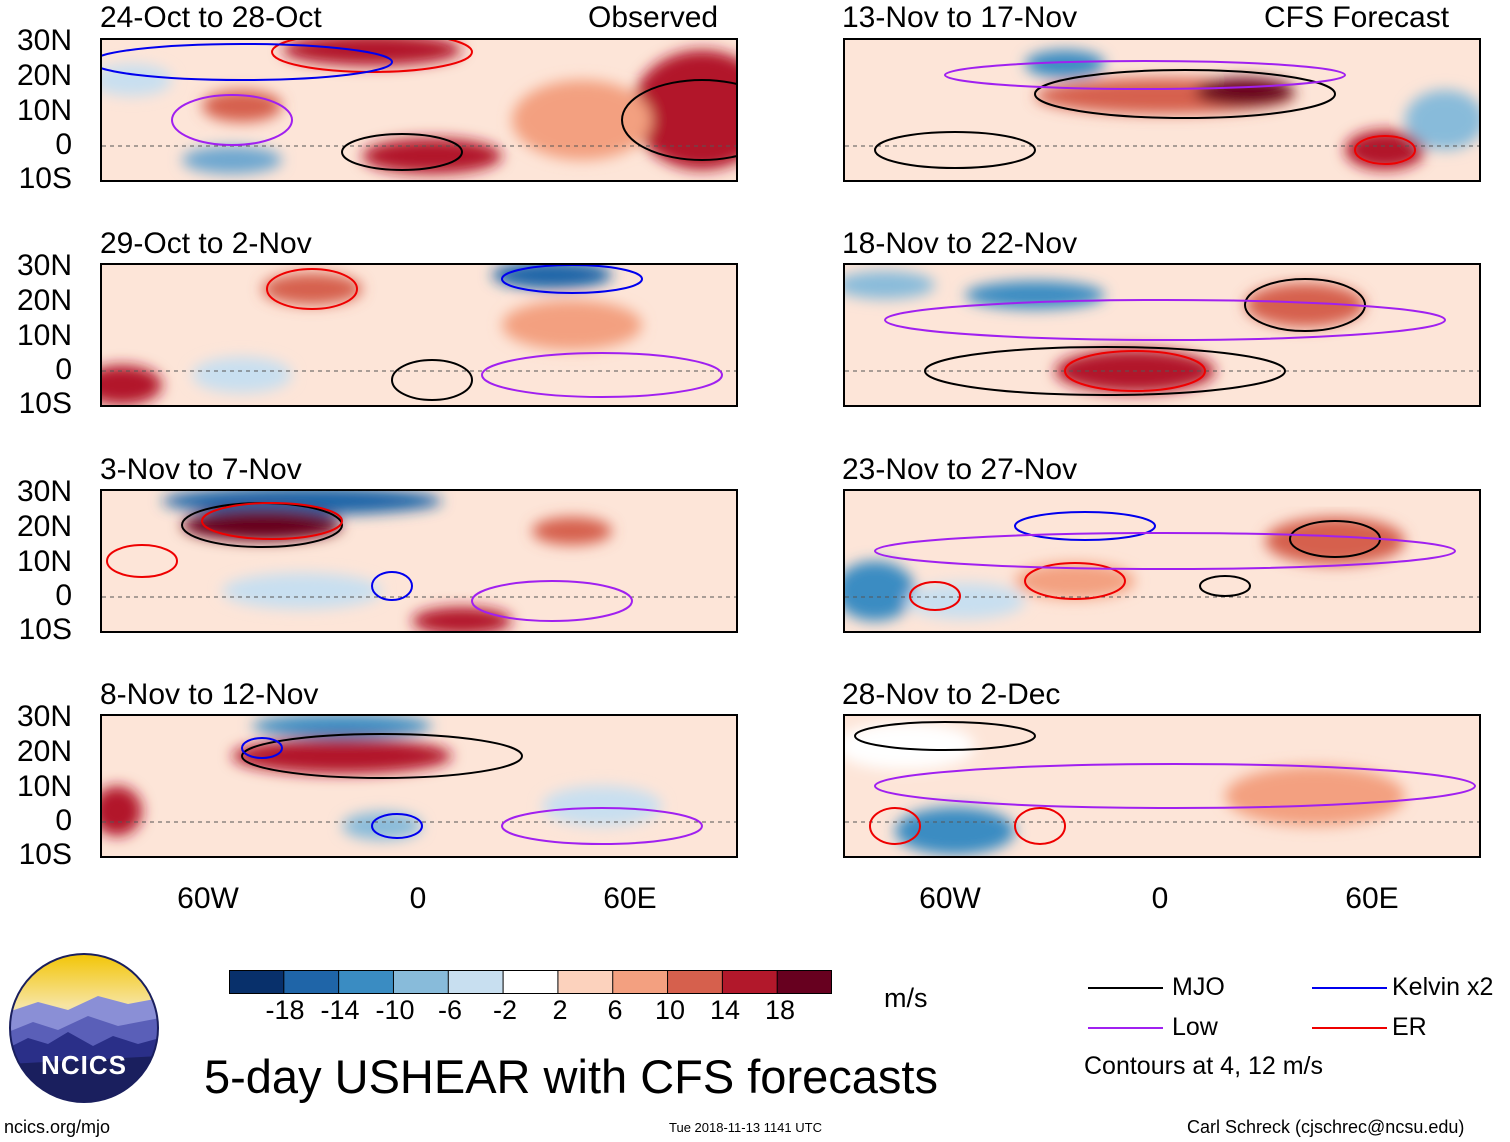 The width and height of the screenshot is (1510, 1142). Describe the element at coordinates (449, 1010) in the screenshot. I see `colorbar-tick: -6` at that location.